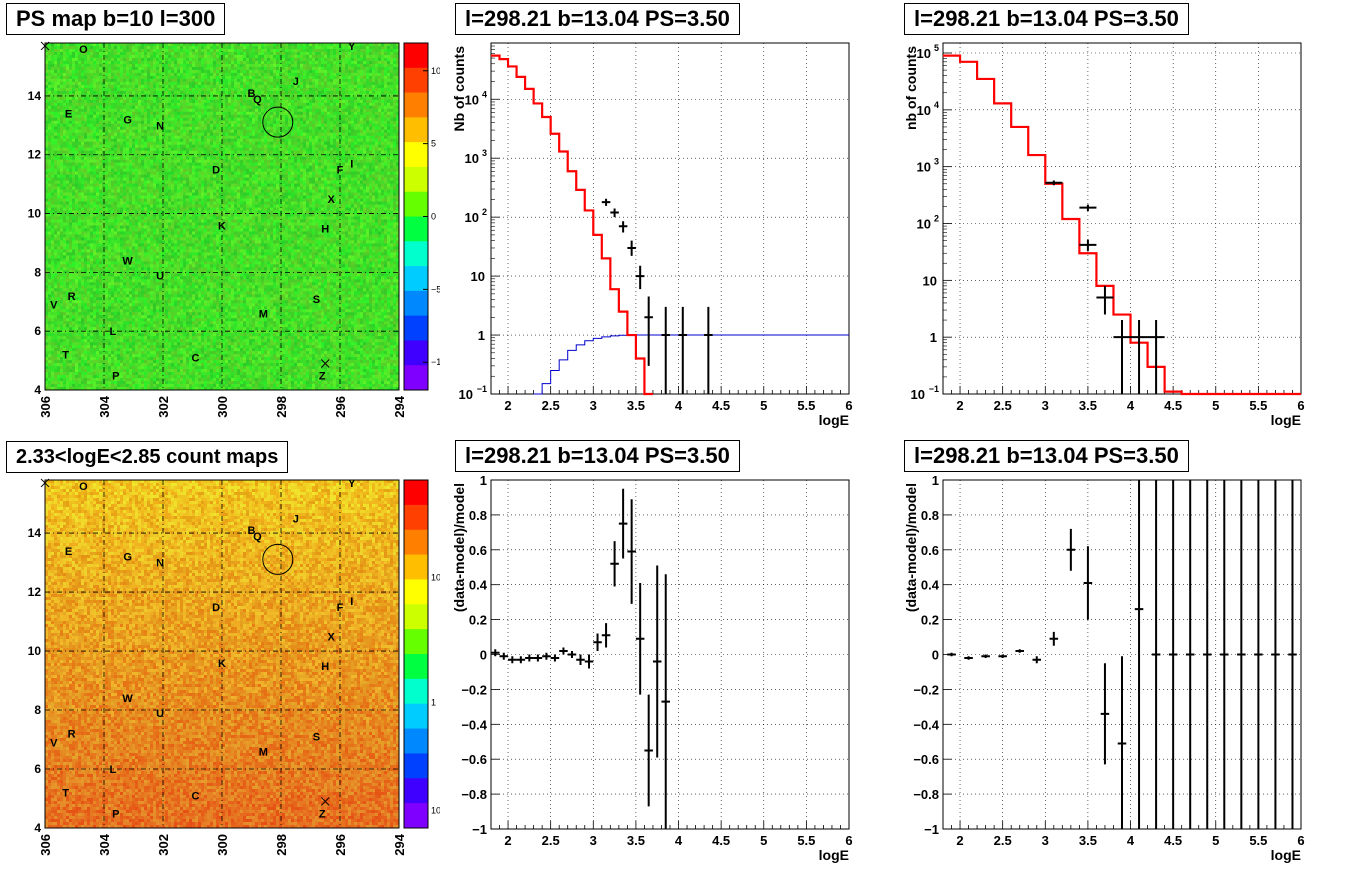  Describe the element at coordinates (65, 794) in the screenshot. I see `source-label: T` at that location.